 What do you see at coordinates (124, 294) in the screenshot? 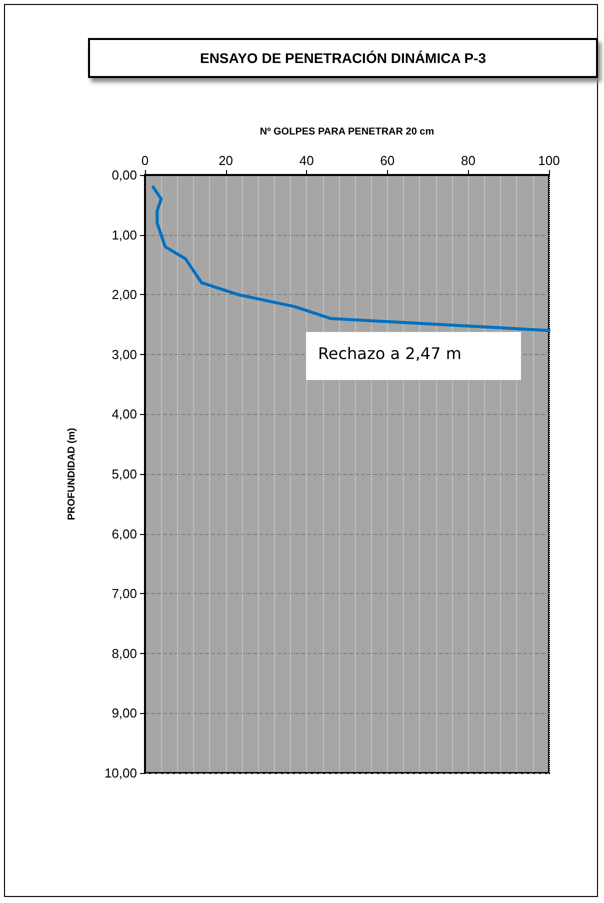
I see `y-tick-label: 2,00` at bounding box center [124, 294].